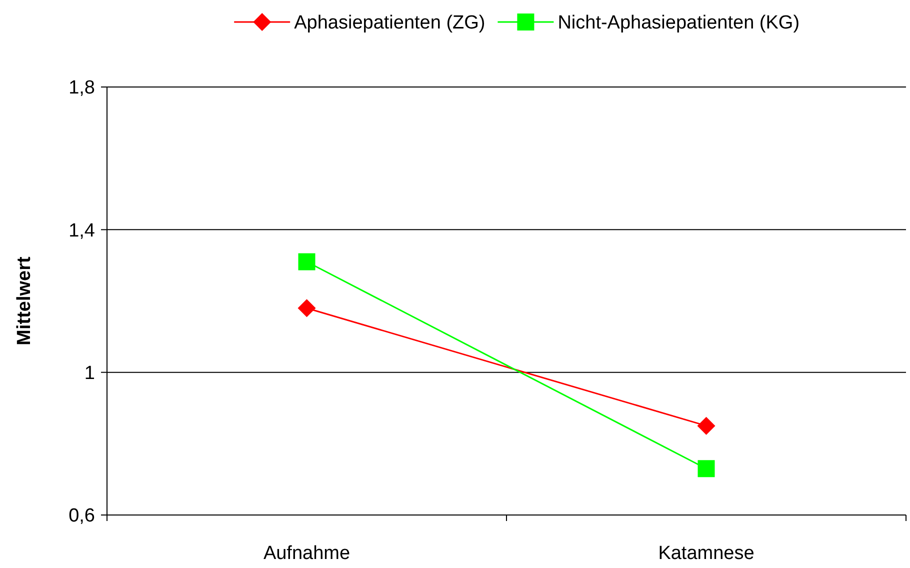 This screenshot has width=910, height=568. I want to click on y-tick-label: 1,8, so click(81, 88).